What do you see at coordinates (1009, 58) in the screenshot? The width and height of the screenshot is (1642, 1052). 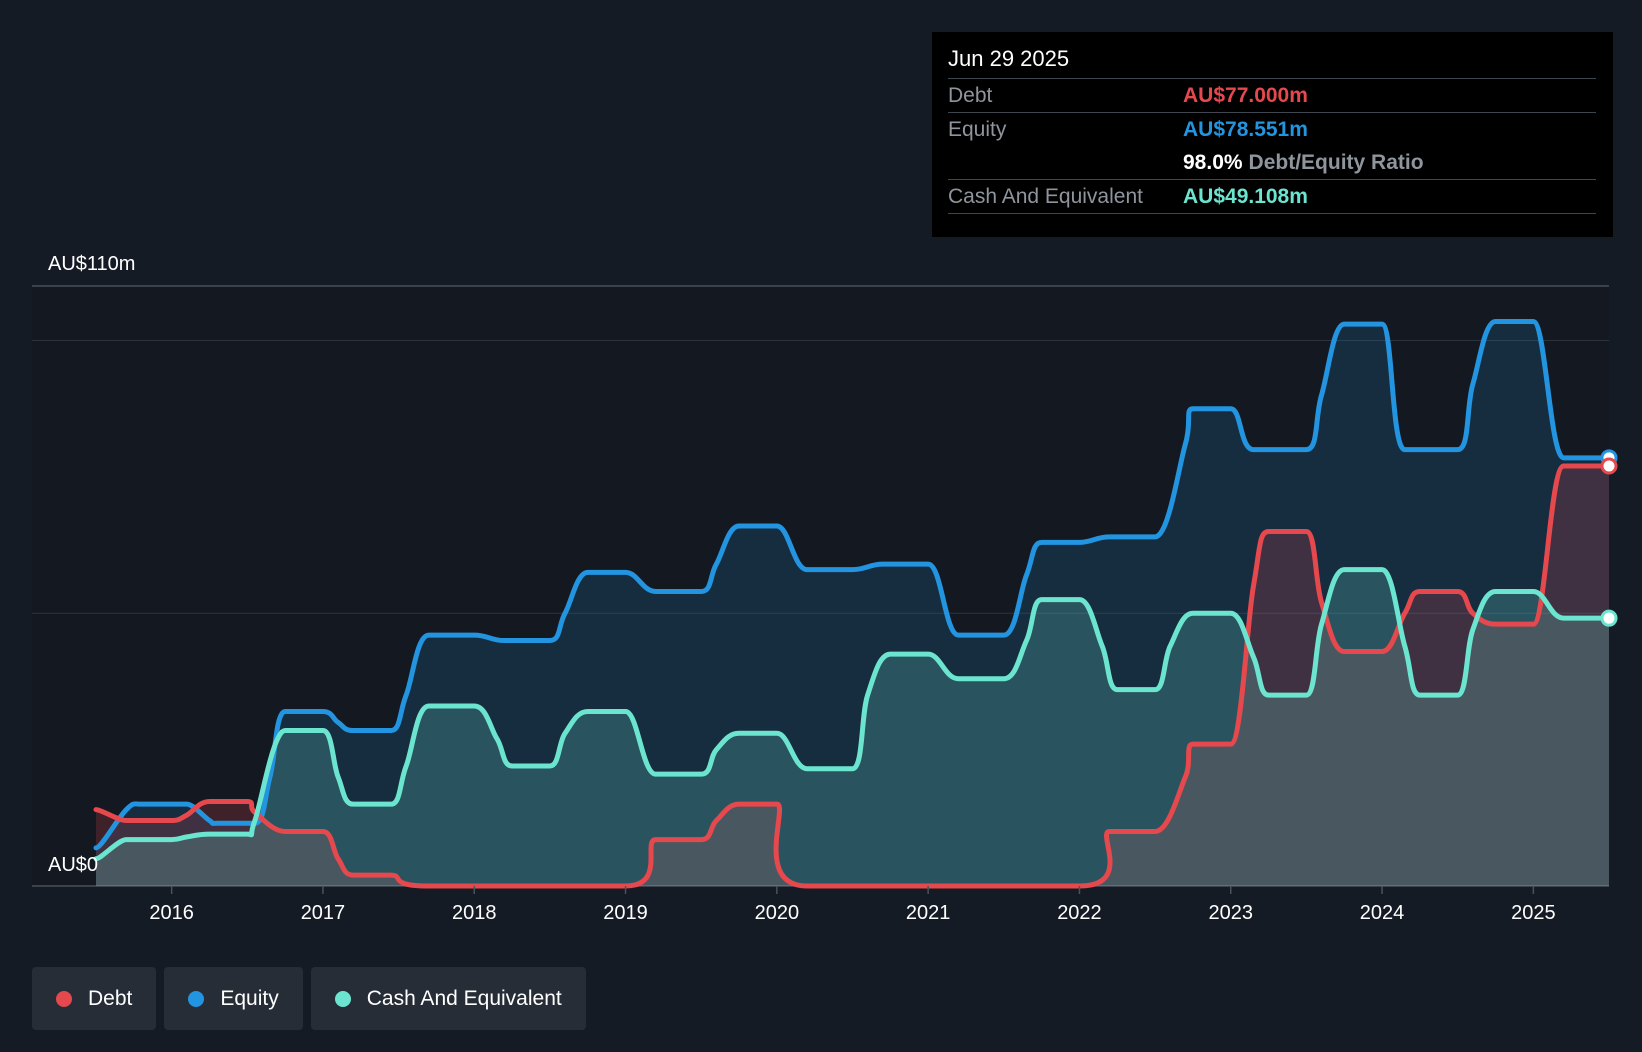 I see `tooltip-date: Jun 29 2025` at bounding box center [1009, 58].